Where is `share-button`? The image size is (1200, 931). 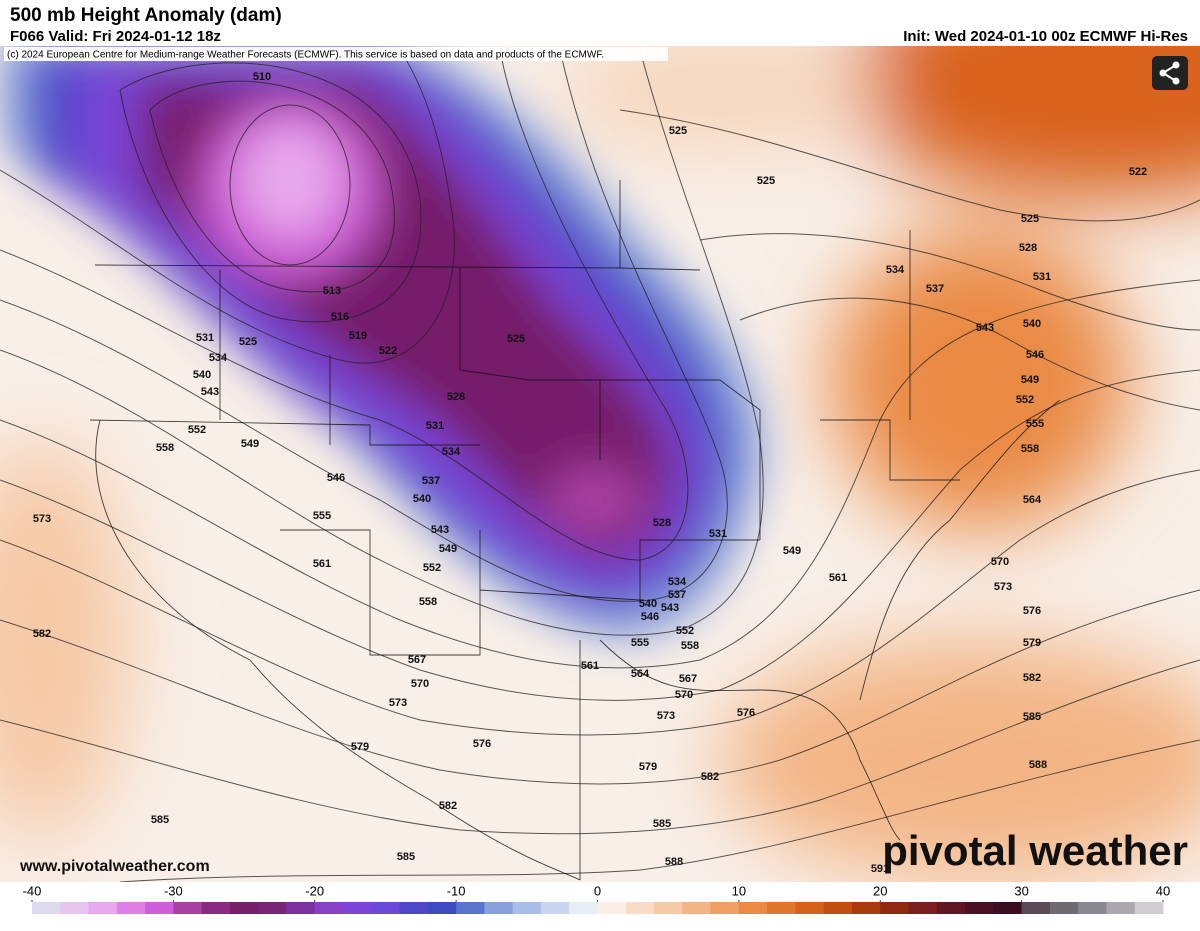
share-button is located at coordinates (1170, 73).